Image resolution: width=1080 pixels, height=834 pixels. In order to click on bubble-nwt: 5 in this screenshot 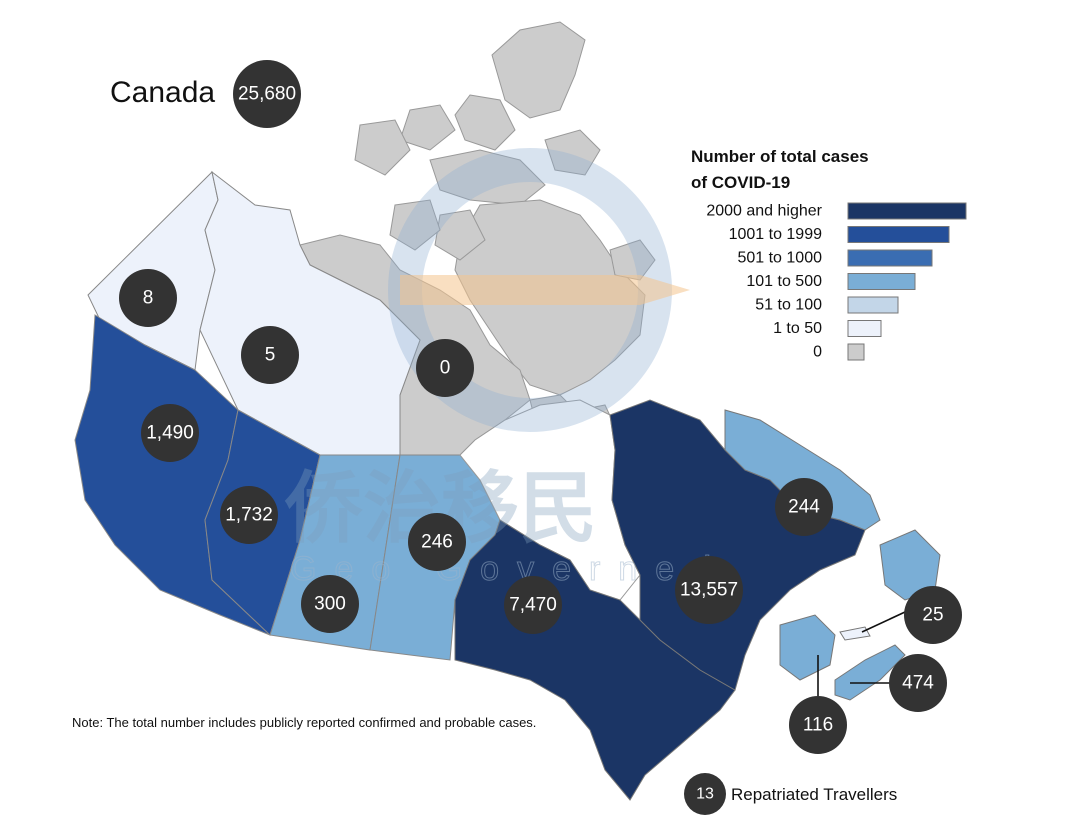, I will do `click(270, 355)`.